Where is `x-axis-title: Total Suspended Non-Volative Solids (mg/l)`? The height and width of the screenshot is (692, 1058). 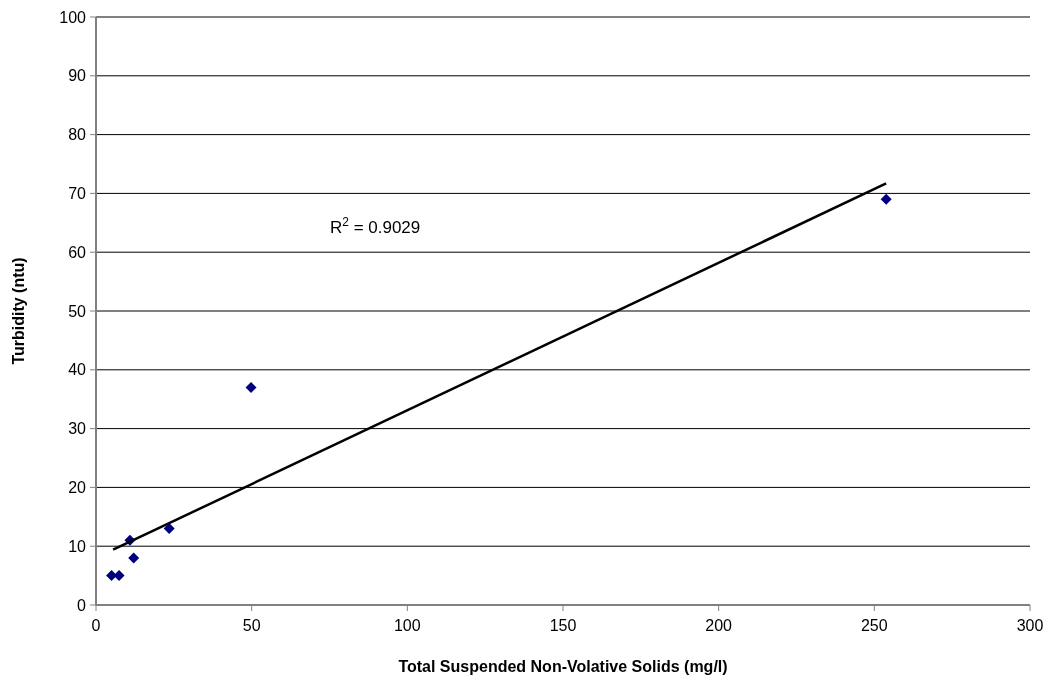 x-axis-title: Total Suspended Non-Volative Solids (mg/l) is located at coordinates (563, 666).